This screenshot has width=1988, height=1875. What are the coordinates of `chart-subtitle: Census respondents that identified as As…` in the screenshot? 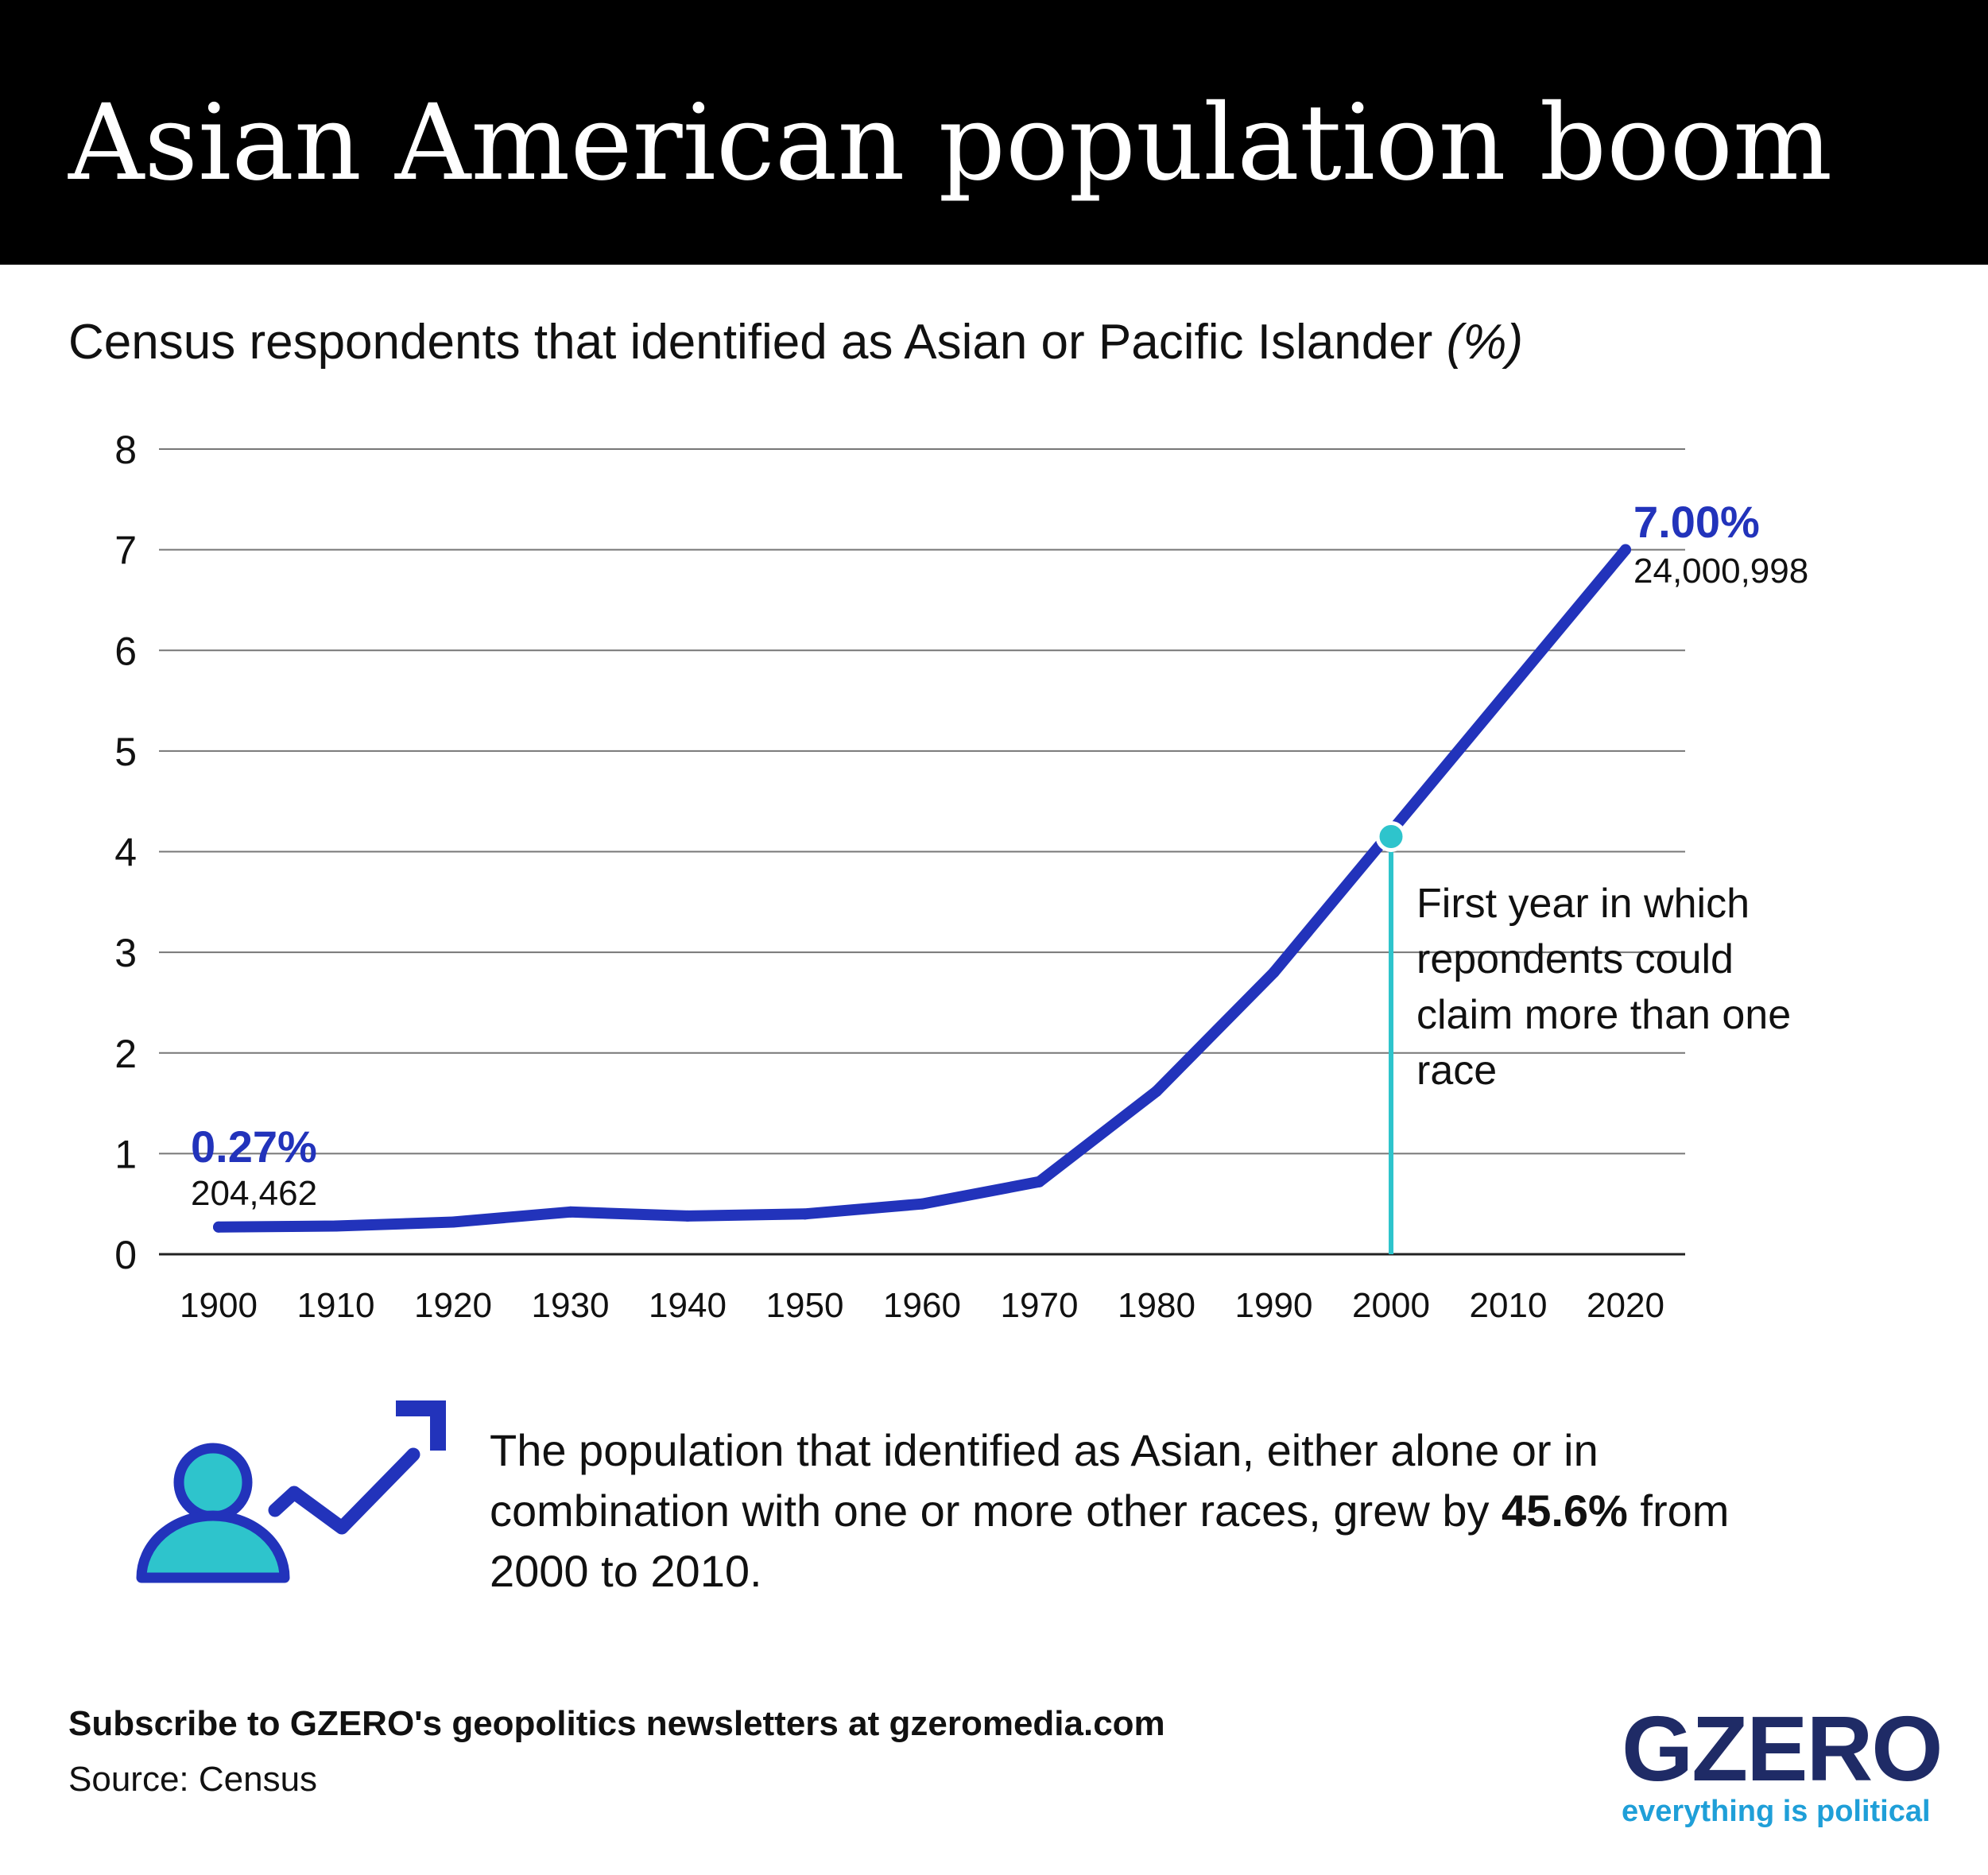 It's located at (795, 343).